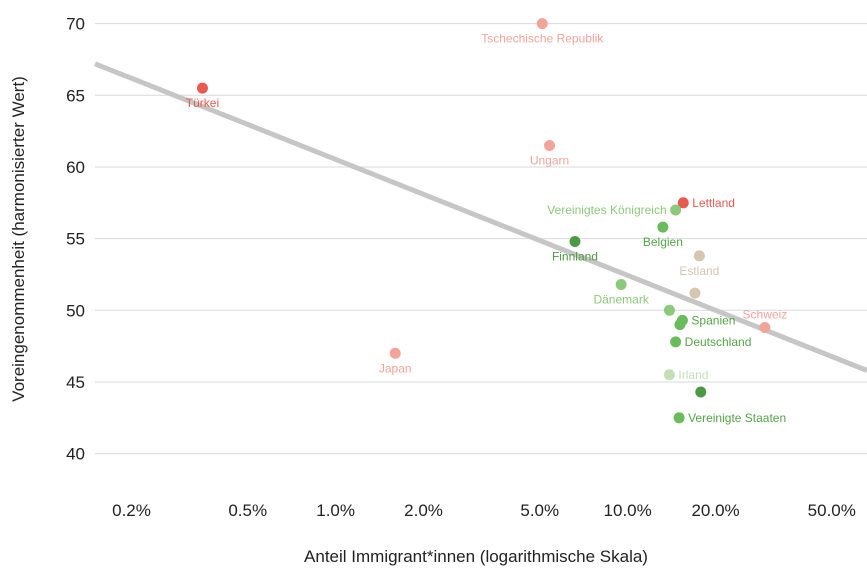  What do you see at coordinates (549, 160) in the screenshot?
I see `data-point-label: Ungarn` at bounding box center [549, 160].